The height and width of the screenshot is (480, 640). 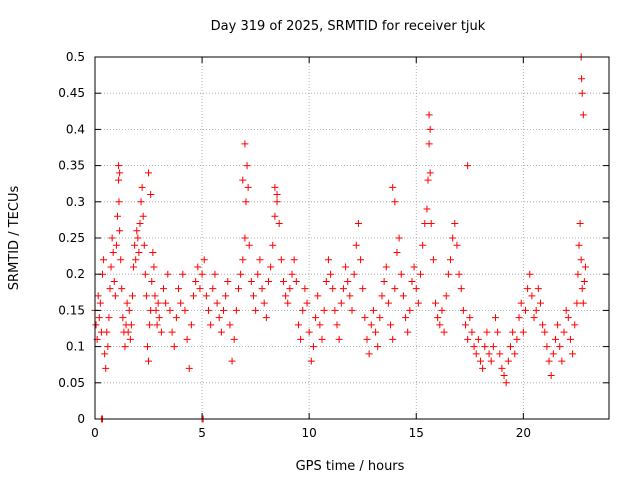 What do you see at coordinates (202, 433) in the screenshot?
I see `x-tick-label: 5` at bounding box center [202, 433].